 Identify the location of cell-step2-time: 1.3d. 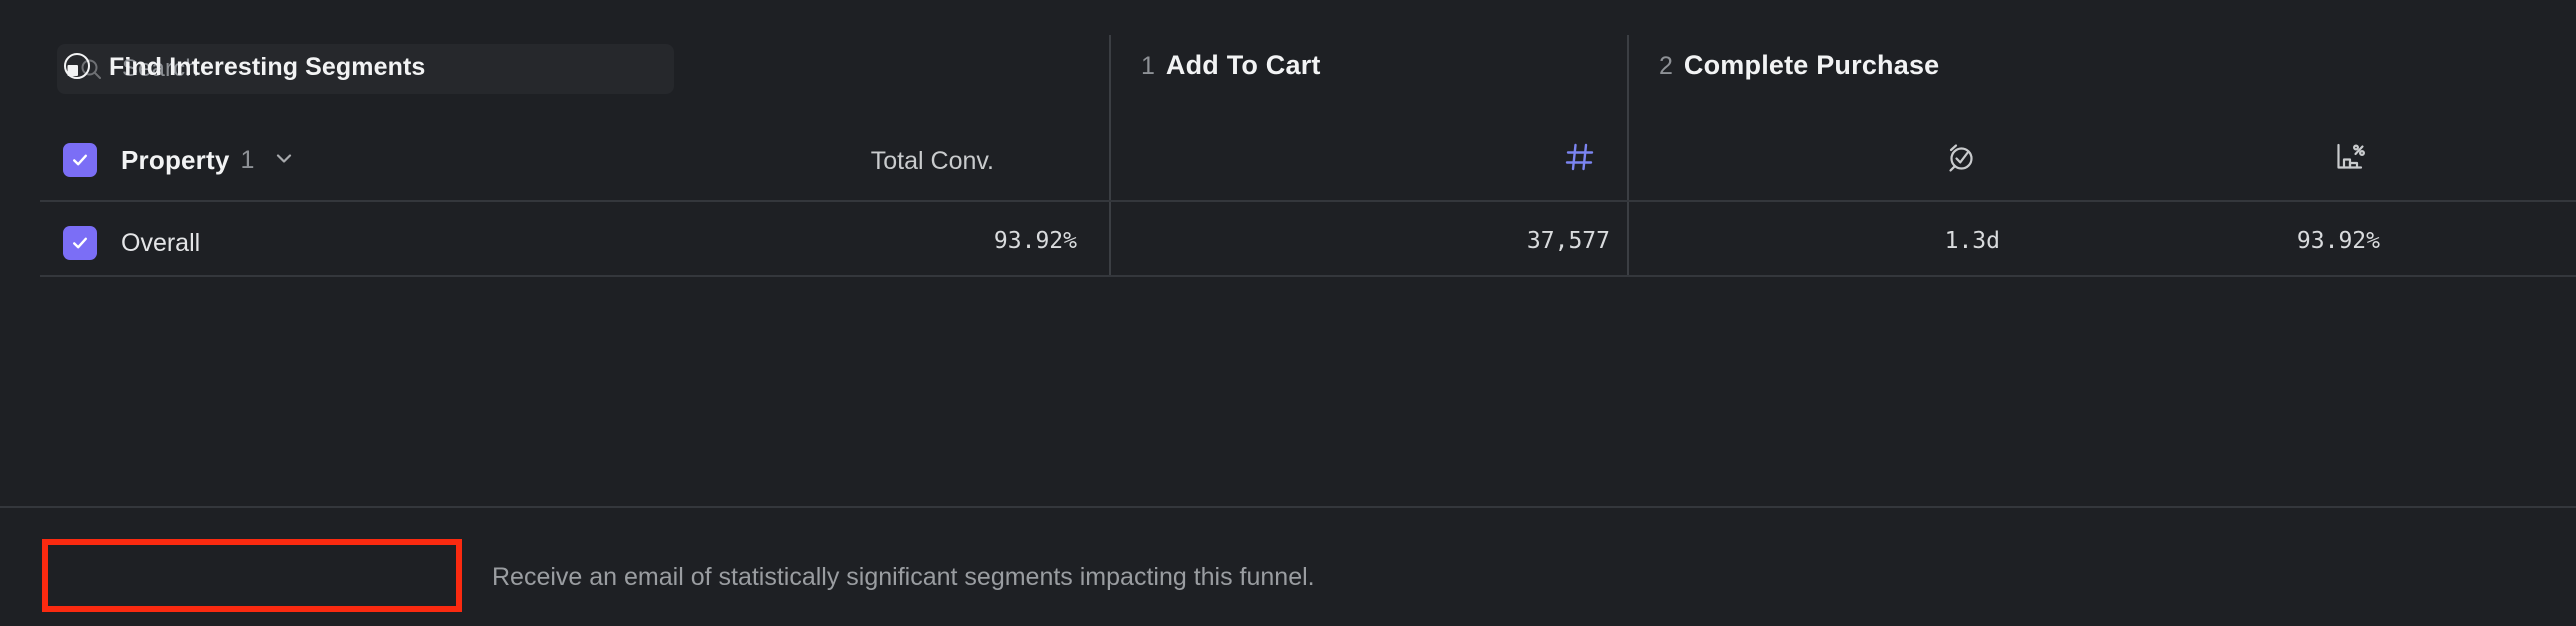
(1972, 241).